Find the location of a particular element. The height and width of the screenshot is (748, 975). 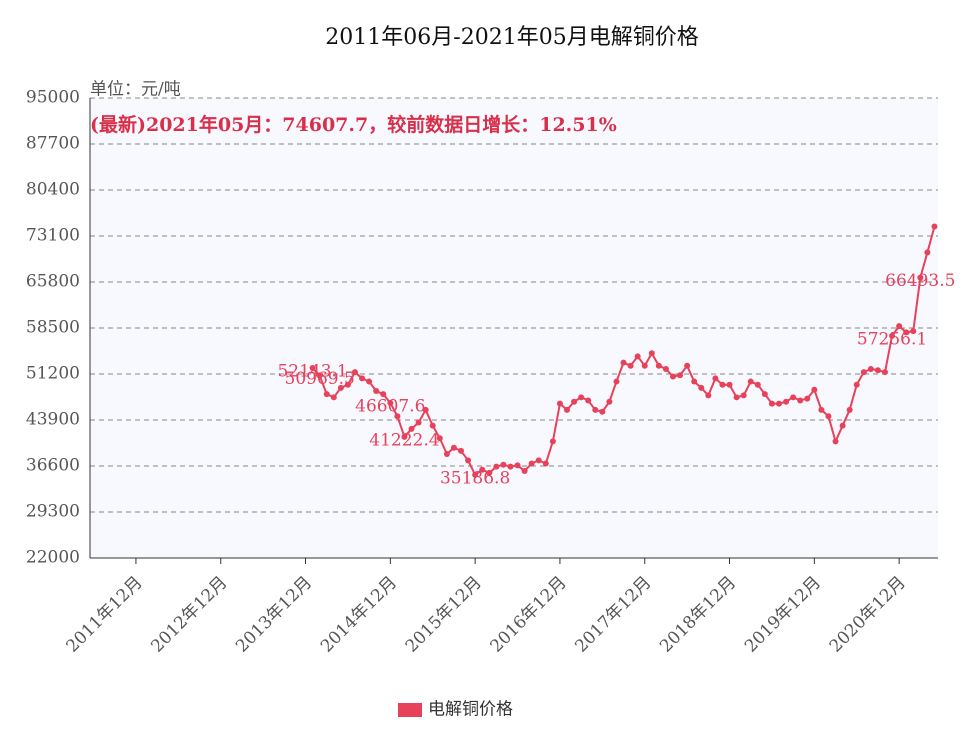

x-tick-label: 2017年12月 is located at coordinates (613, 615).